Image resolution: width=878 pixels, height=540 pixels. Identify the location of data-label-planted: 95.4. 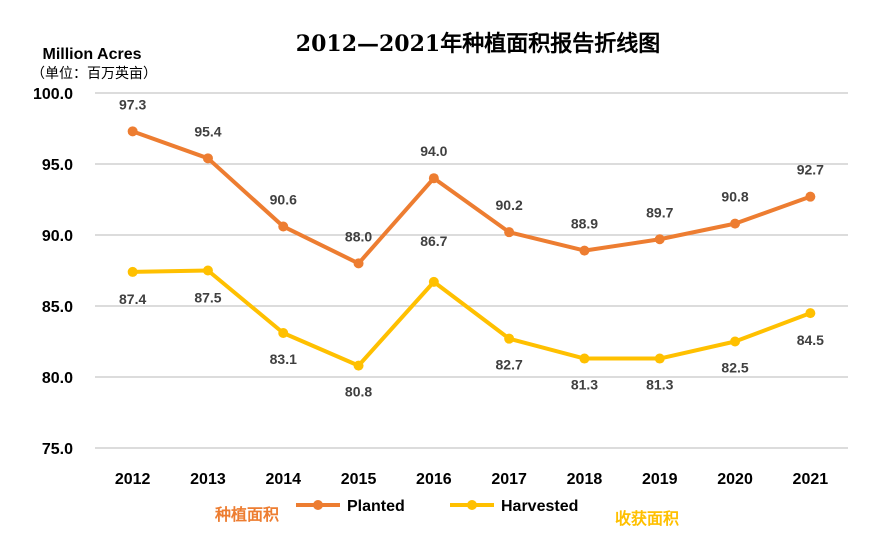
(207, 131).